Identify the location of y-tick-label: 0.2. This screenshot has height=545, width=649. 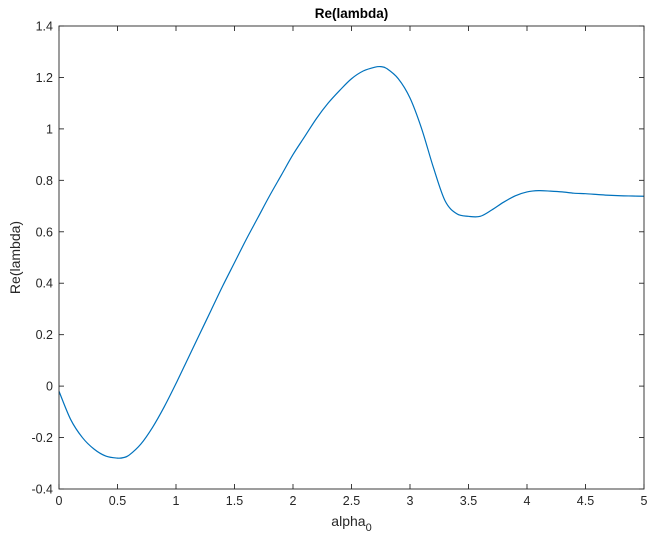
(44, 335).